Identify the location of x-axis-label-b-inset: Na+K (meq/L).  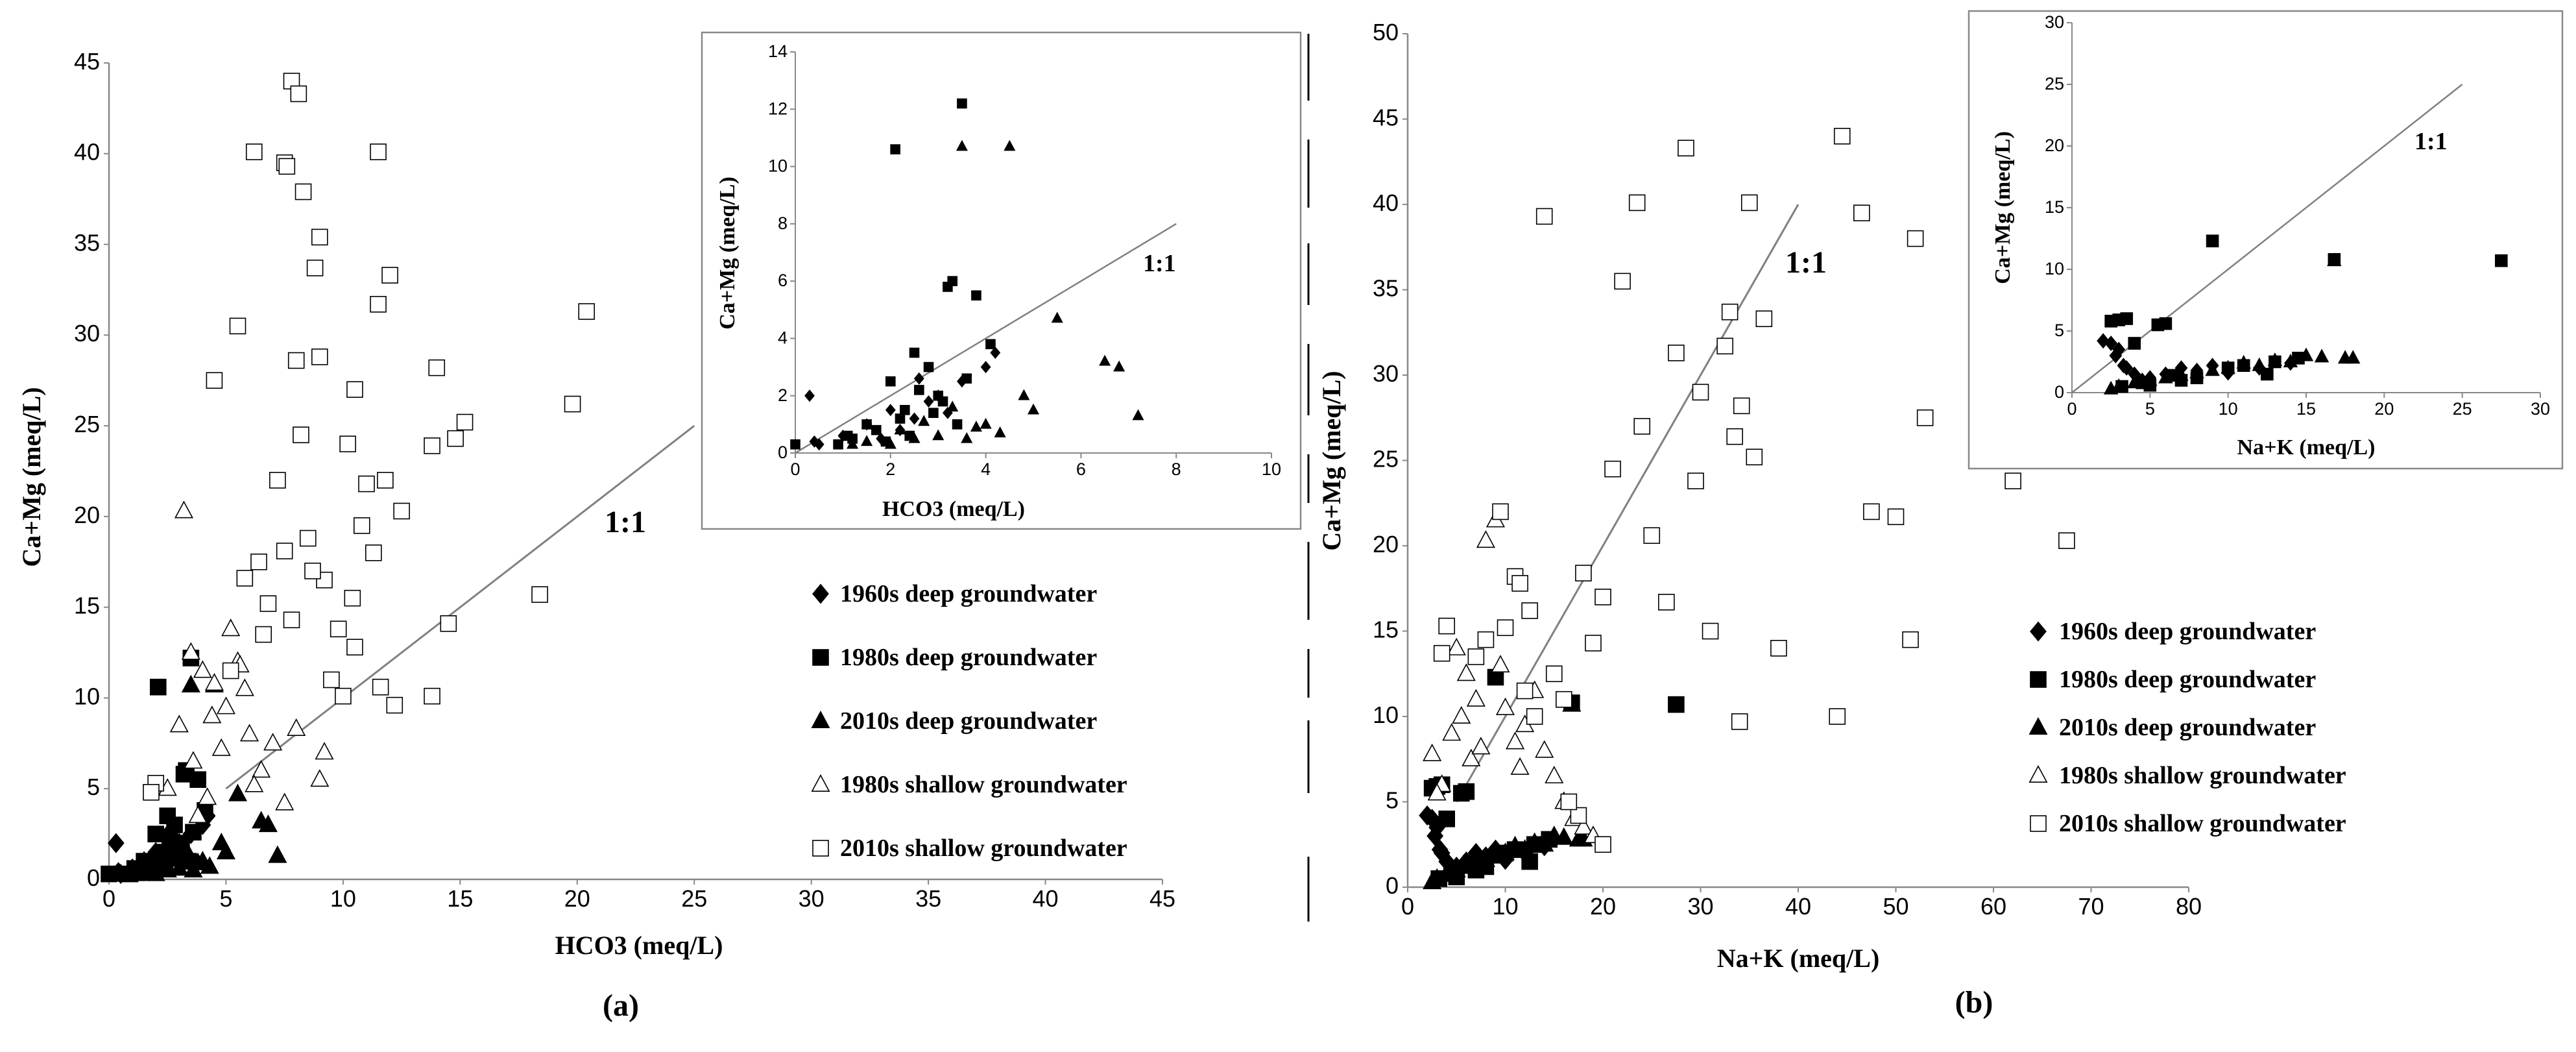
(2306, 447).